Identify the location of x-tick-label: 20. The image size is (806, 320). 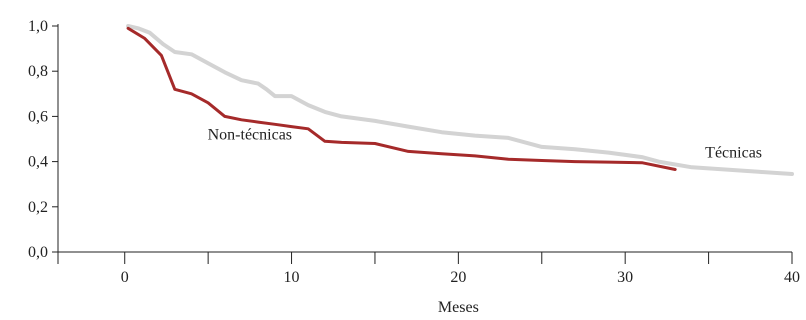
(458, 277).